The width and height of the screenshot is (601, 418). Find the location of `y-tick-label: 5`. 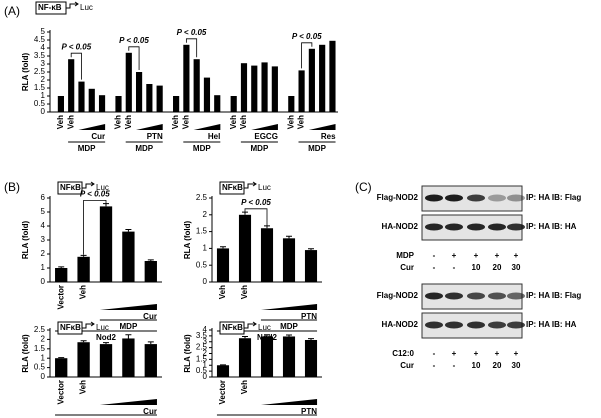

y-tick-label: 5 is located at coordinates (43, 211).